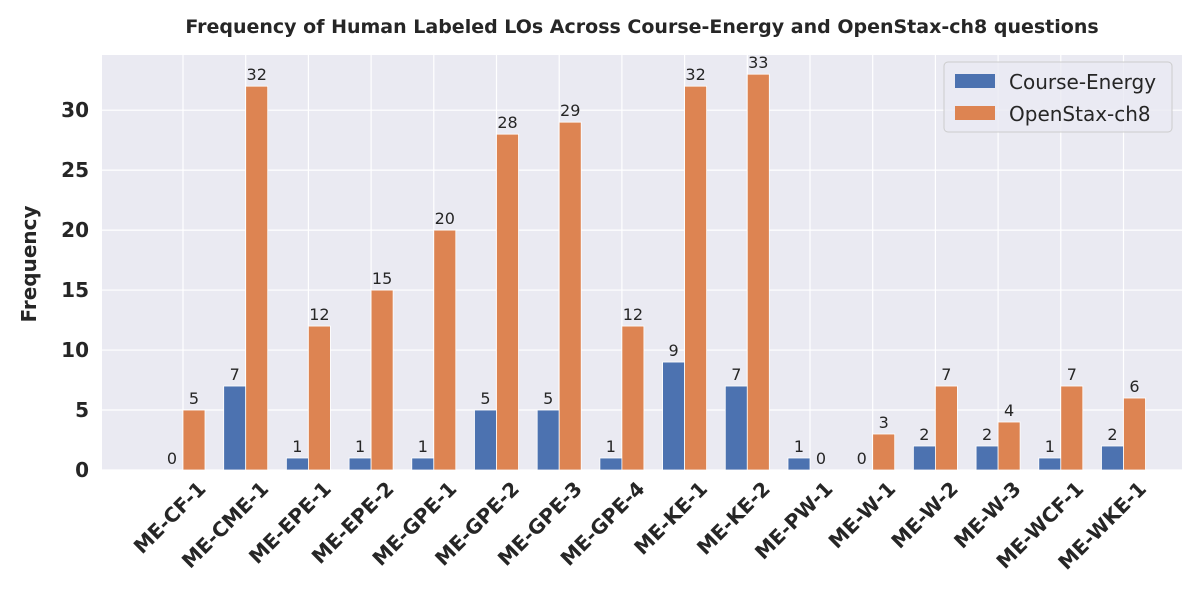  I want to click on y-tick-label: 25, so click(75, 170).